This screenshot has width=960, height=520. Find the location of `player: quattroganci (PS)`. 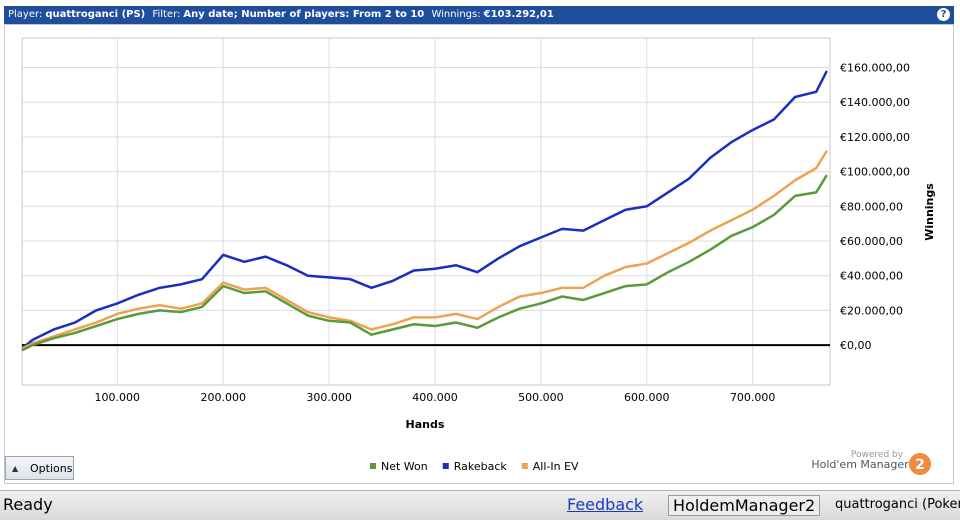

player: quattroganci (PS) is located at coordinates (95, 14).